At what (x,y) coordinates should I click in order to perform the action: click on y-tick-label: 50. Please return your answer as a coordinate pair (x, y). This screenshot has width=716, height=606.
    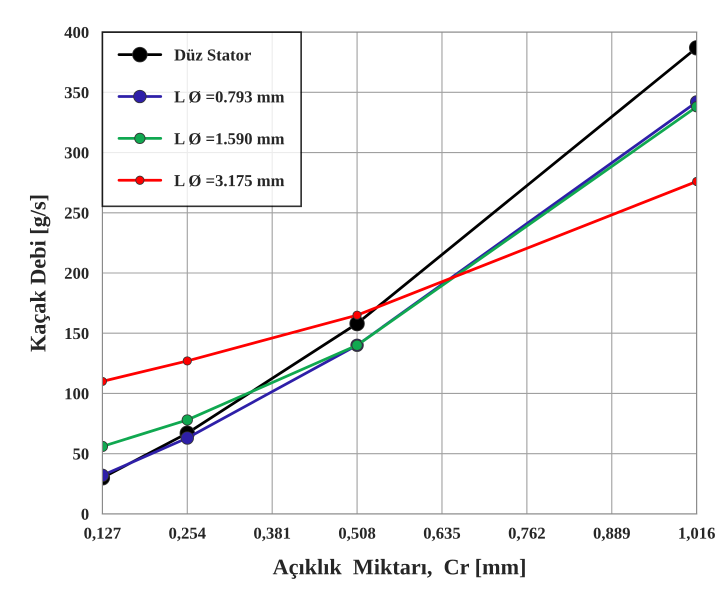
    Looking at the image, I should click on (81, 454).